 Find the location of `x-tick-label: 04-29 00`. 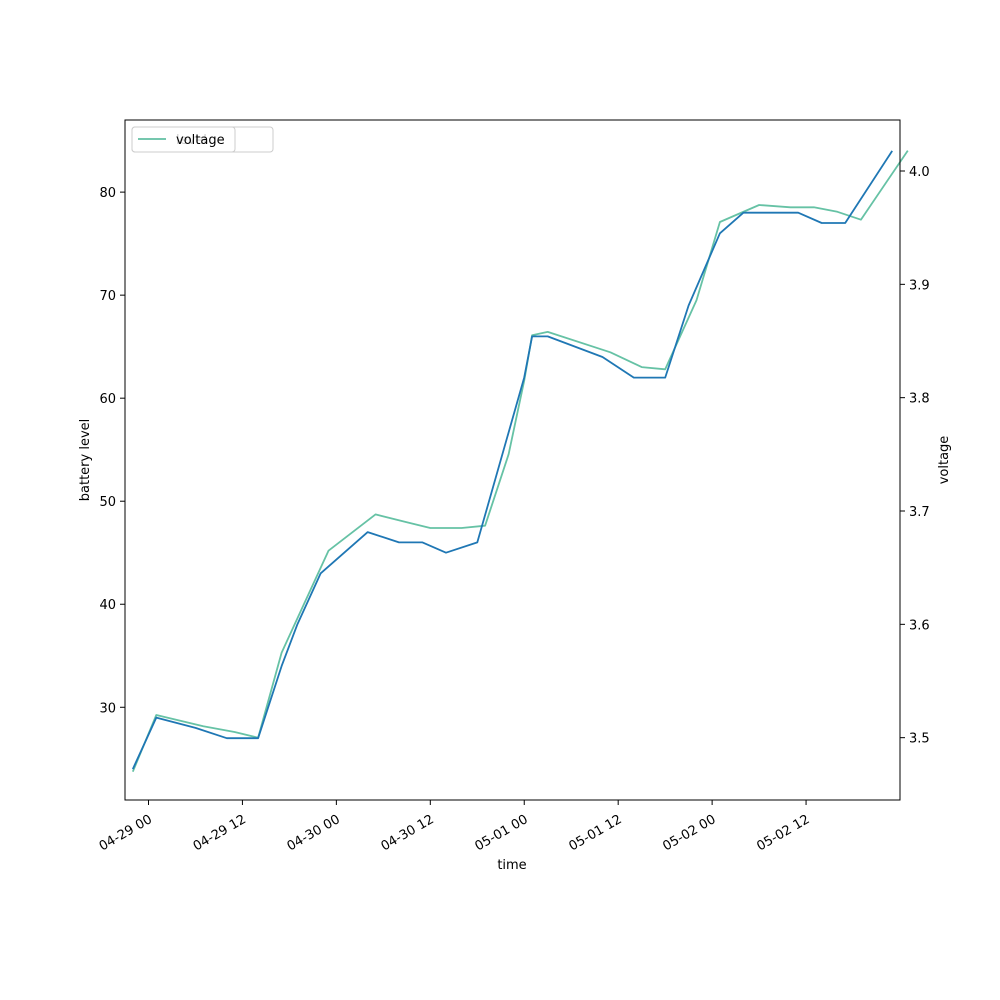

x-tick-label: 04-29 00 is located at coordinates (126, 833).